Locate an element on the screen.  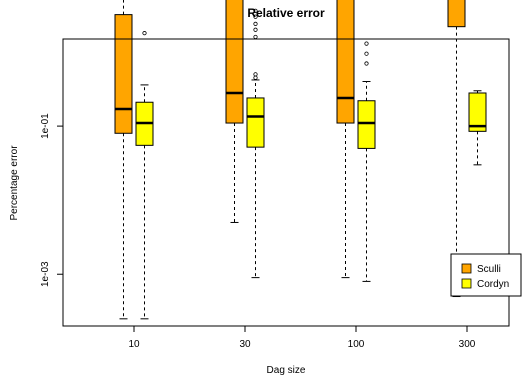
x-tick-label-0: 10 is located at coordinates (134, 344).